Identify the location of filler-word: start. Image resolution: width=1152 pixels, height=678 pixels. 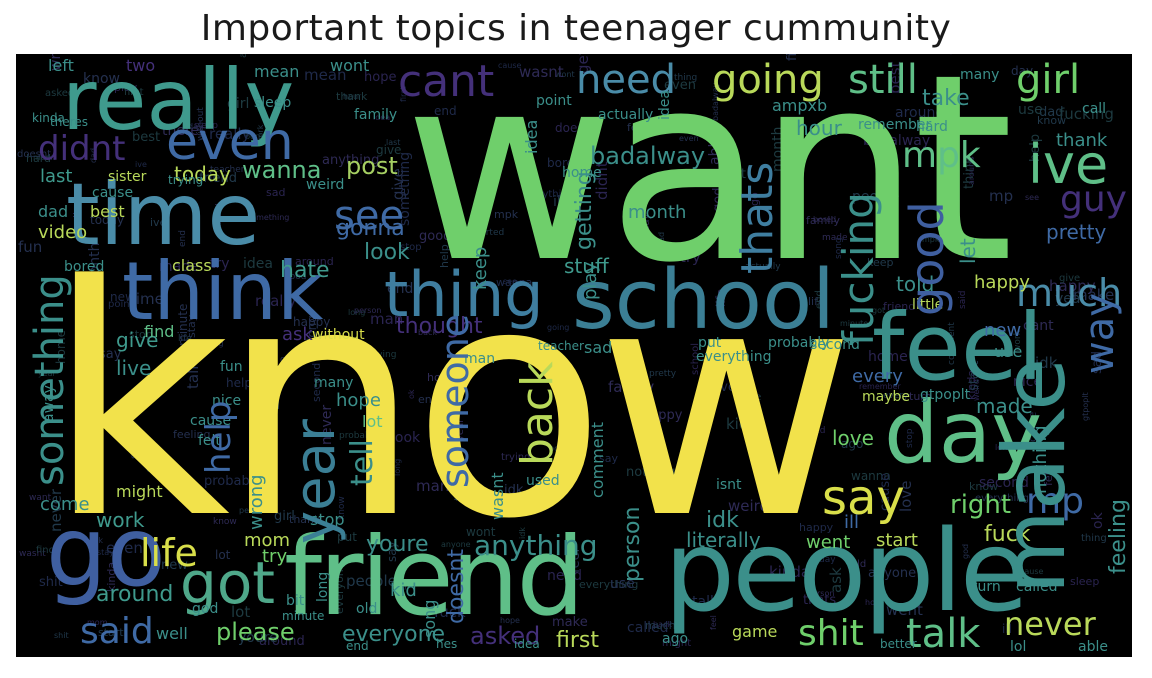
(111, 632).